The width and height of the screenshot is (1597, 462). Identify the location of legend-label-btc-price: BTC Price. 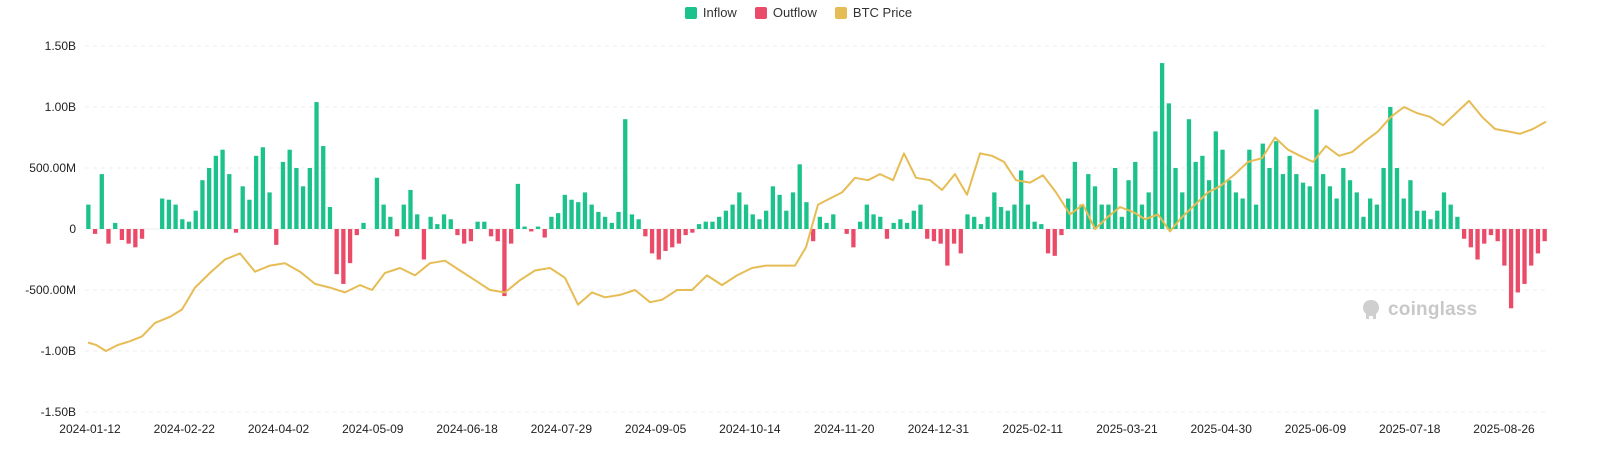
(882, 12).